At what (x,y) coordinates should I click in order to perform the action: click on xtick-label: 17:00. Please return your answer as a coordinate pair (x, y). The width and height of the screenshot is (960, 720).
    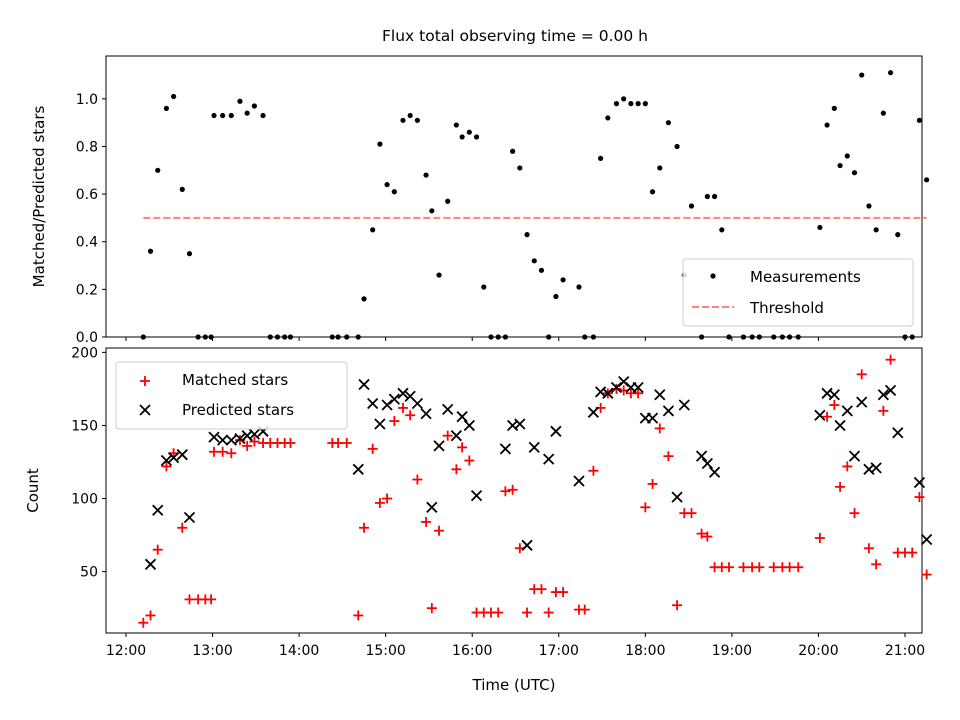
    Looking at the image, I should click on (559, 651).